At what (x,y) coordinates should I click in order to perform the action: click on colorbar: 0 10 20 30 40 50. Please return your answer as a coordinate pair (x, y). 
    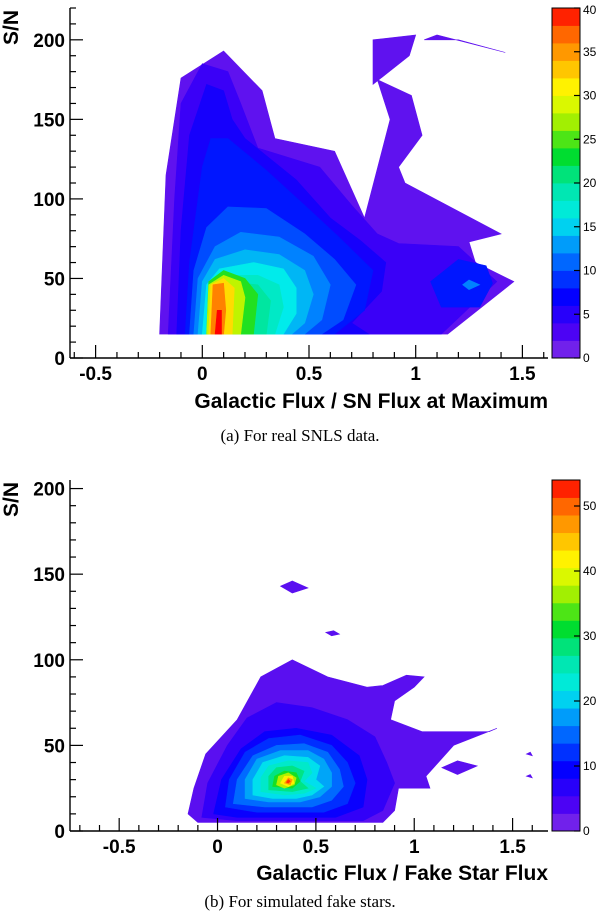
    Looking at the image, I should click on (574, 658).